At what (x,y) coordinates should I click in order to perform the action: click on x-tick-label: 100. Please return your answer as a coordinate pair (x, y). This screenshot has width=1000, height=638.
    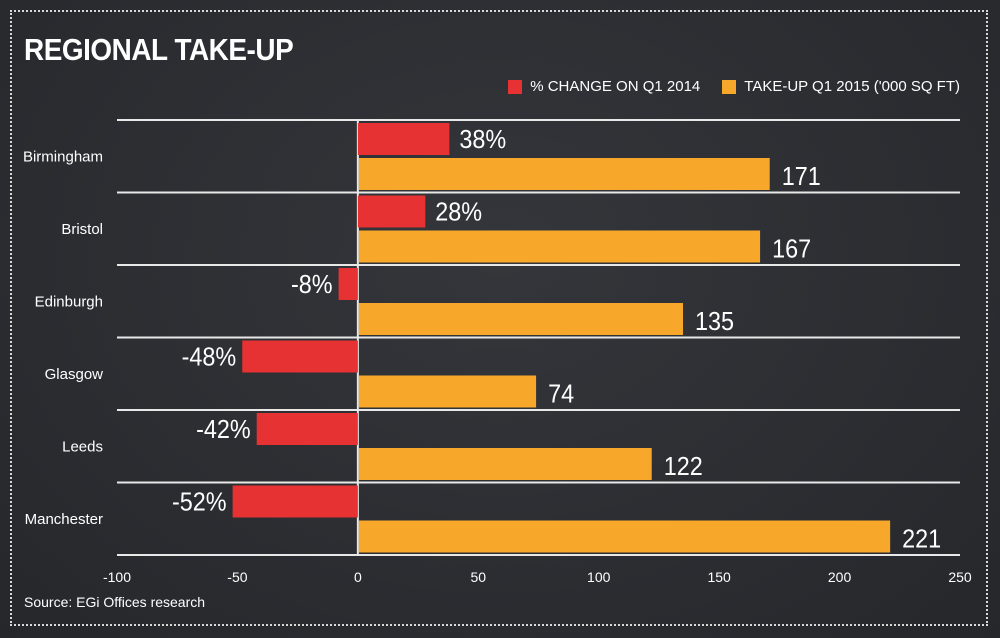
    Looking at the image, I should click on (599, 577).